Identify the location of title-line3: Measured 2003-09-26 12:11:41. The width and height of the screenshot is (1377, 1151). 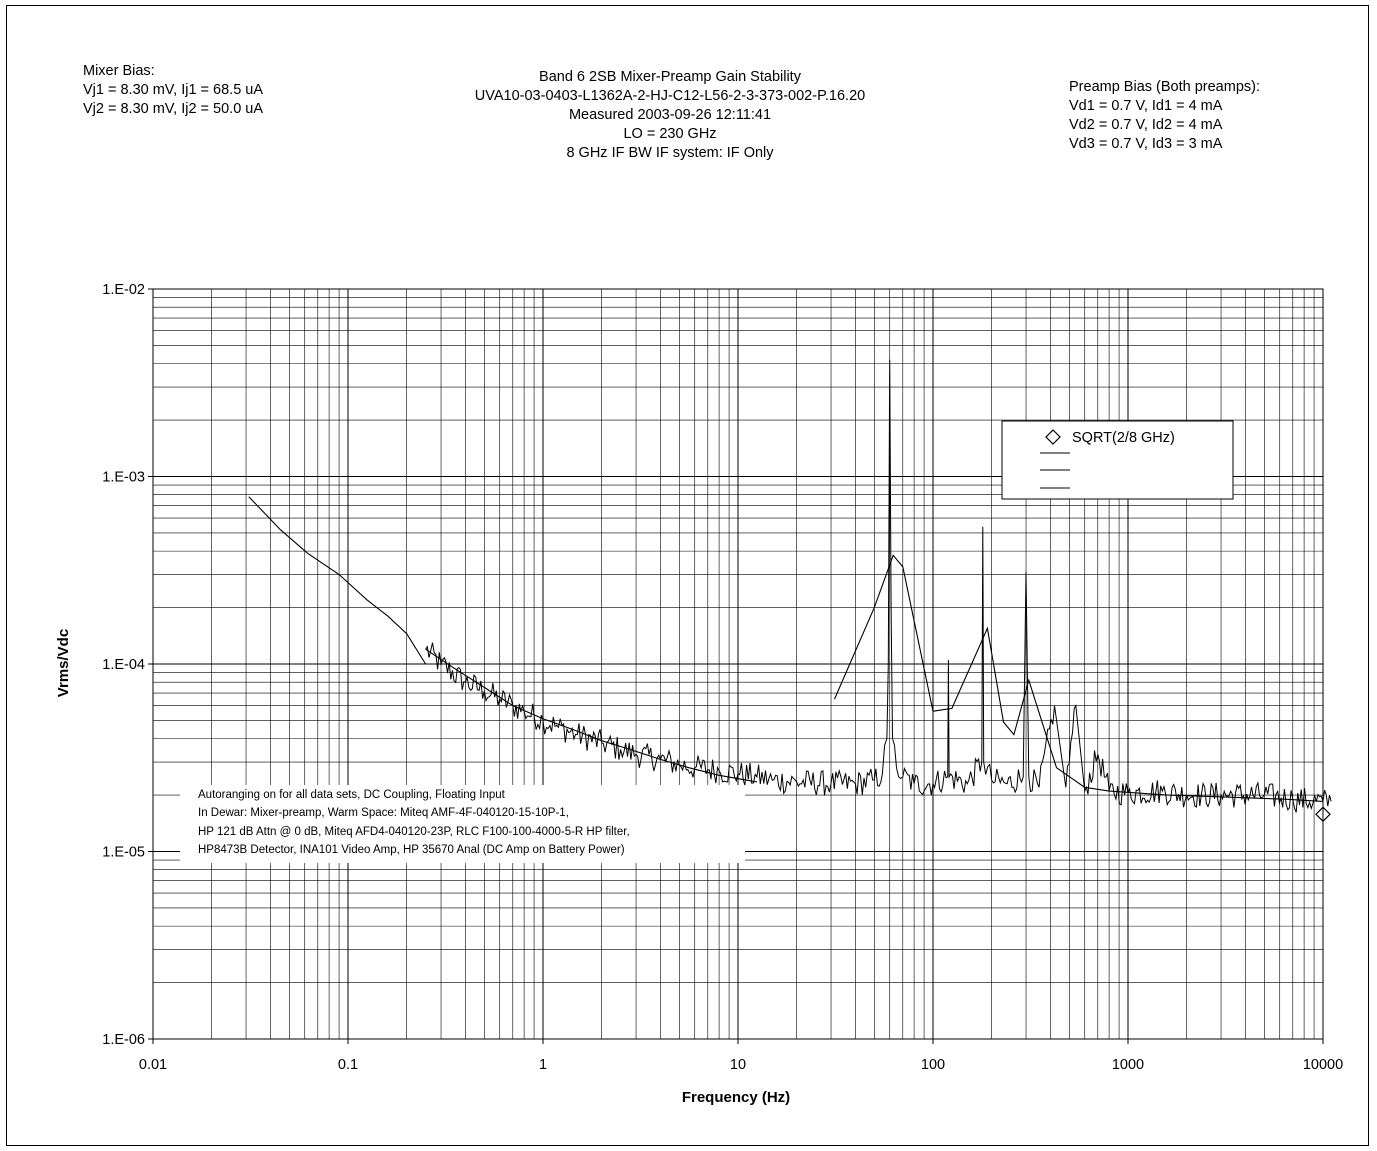
(670, 115).